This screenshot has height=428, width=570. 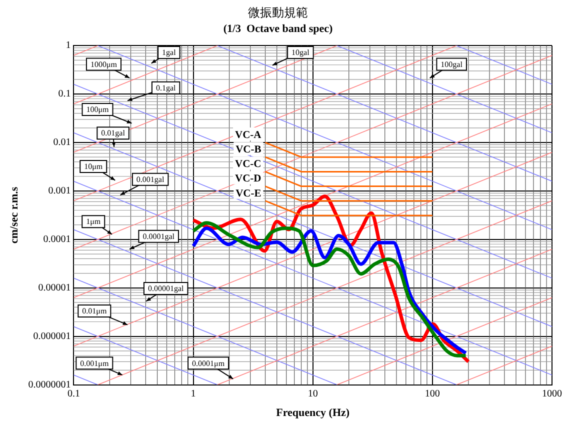 What do you see at coordinates (249, 150) in the screenshot?
I see `series-label: VC-B` at bounding box center [249, 150].